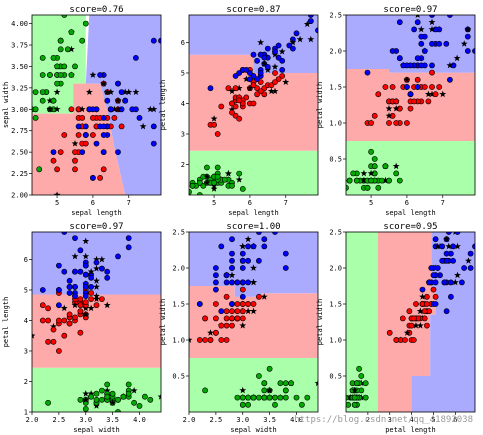 Image resolution: width=483 pixels, height=435 pixels. What do you see at coordinates (139, 420) in the screenshot?
I see `x-tick-label: 4.0` at bounding box center [139, 420].